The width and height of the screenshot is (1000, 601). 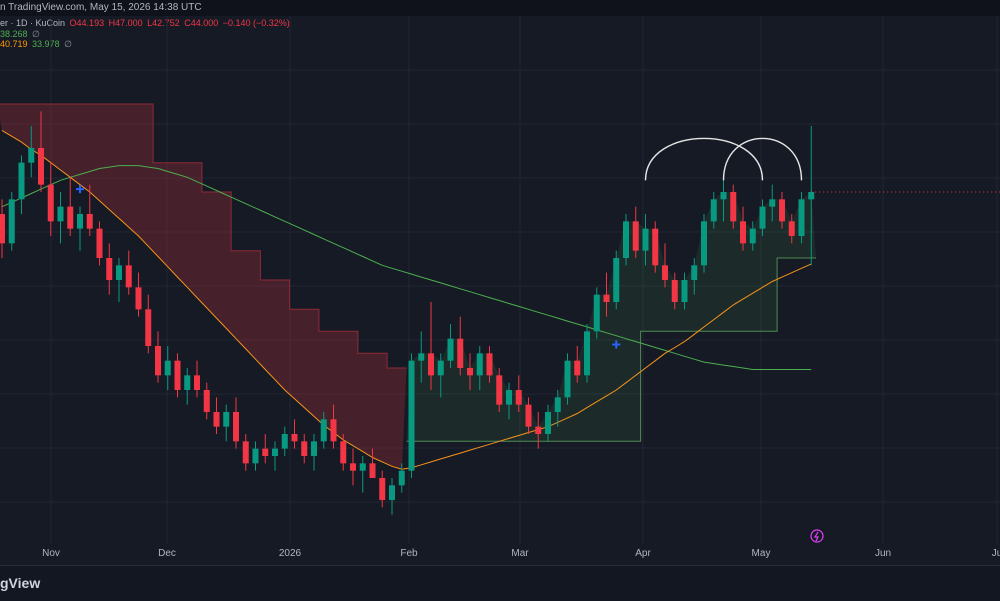 I want to click on x-tick-label: May, so click(x=761, y=553).